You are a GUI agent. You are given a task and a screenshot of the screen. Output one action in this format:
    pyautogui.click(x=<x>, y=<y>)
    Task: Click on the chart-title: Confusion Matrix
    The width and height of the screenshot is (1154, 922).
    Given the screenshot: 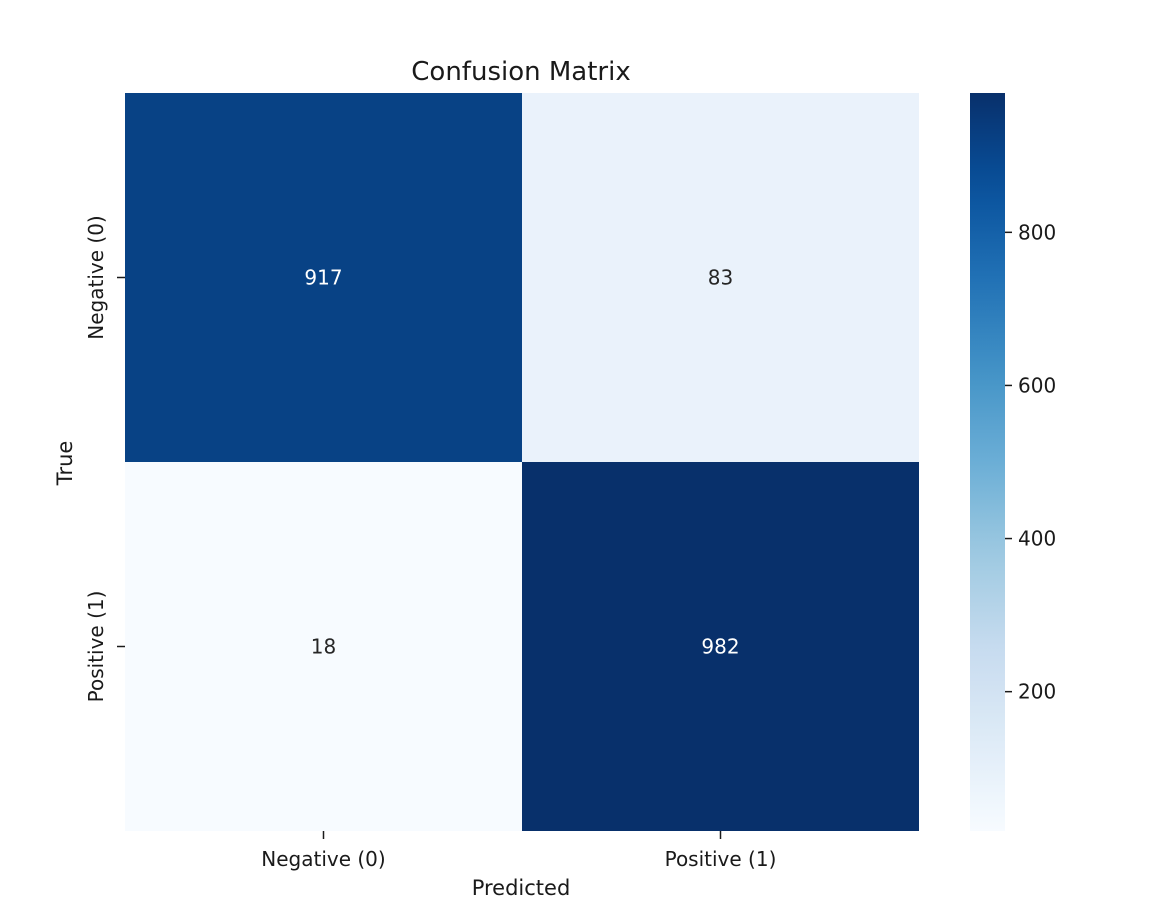 What is the action you would take?
    pyautogui.click(x=520, y=72)
    